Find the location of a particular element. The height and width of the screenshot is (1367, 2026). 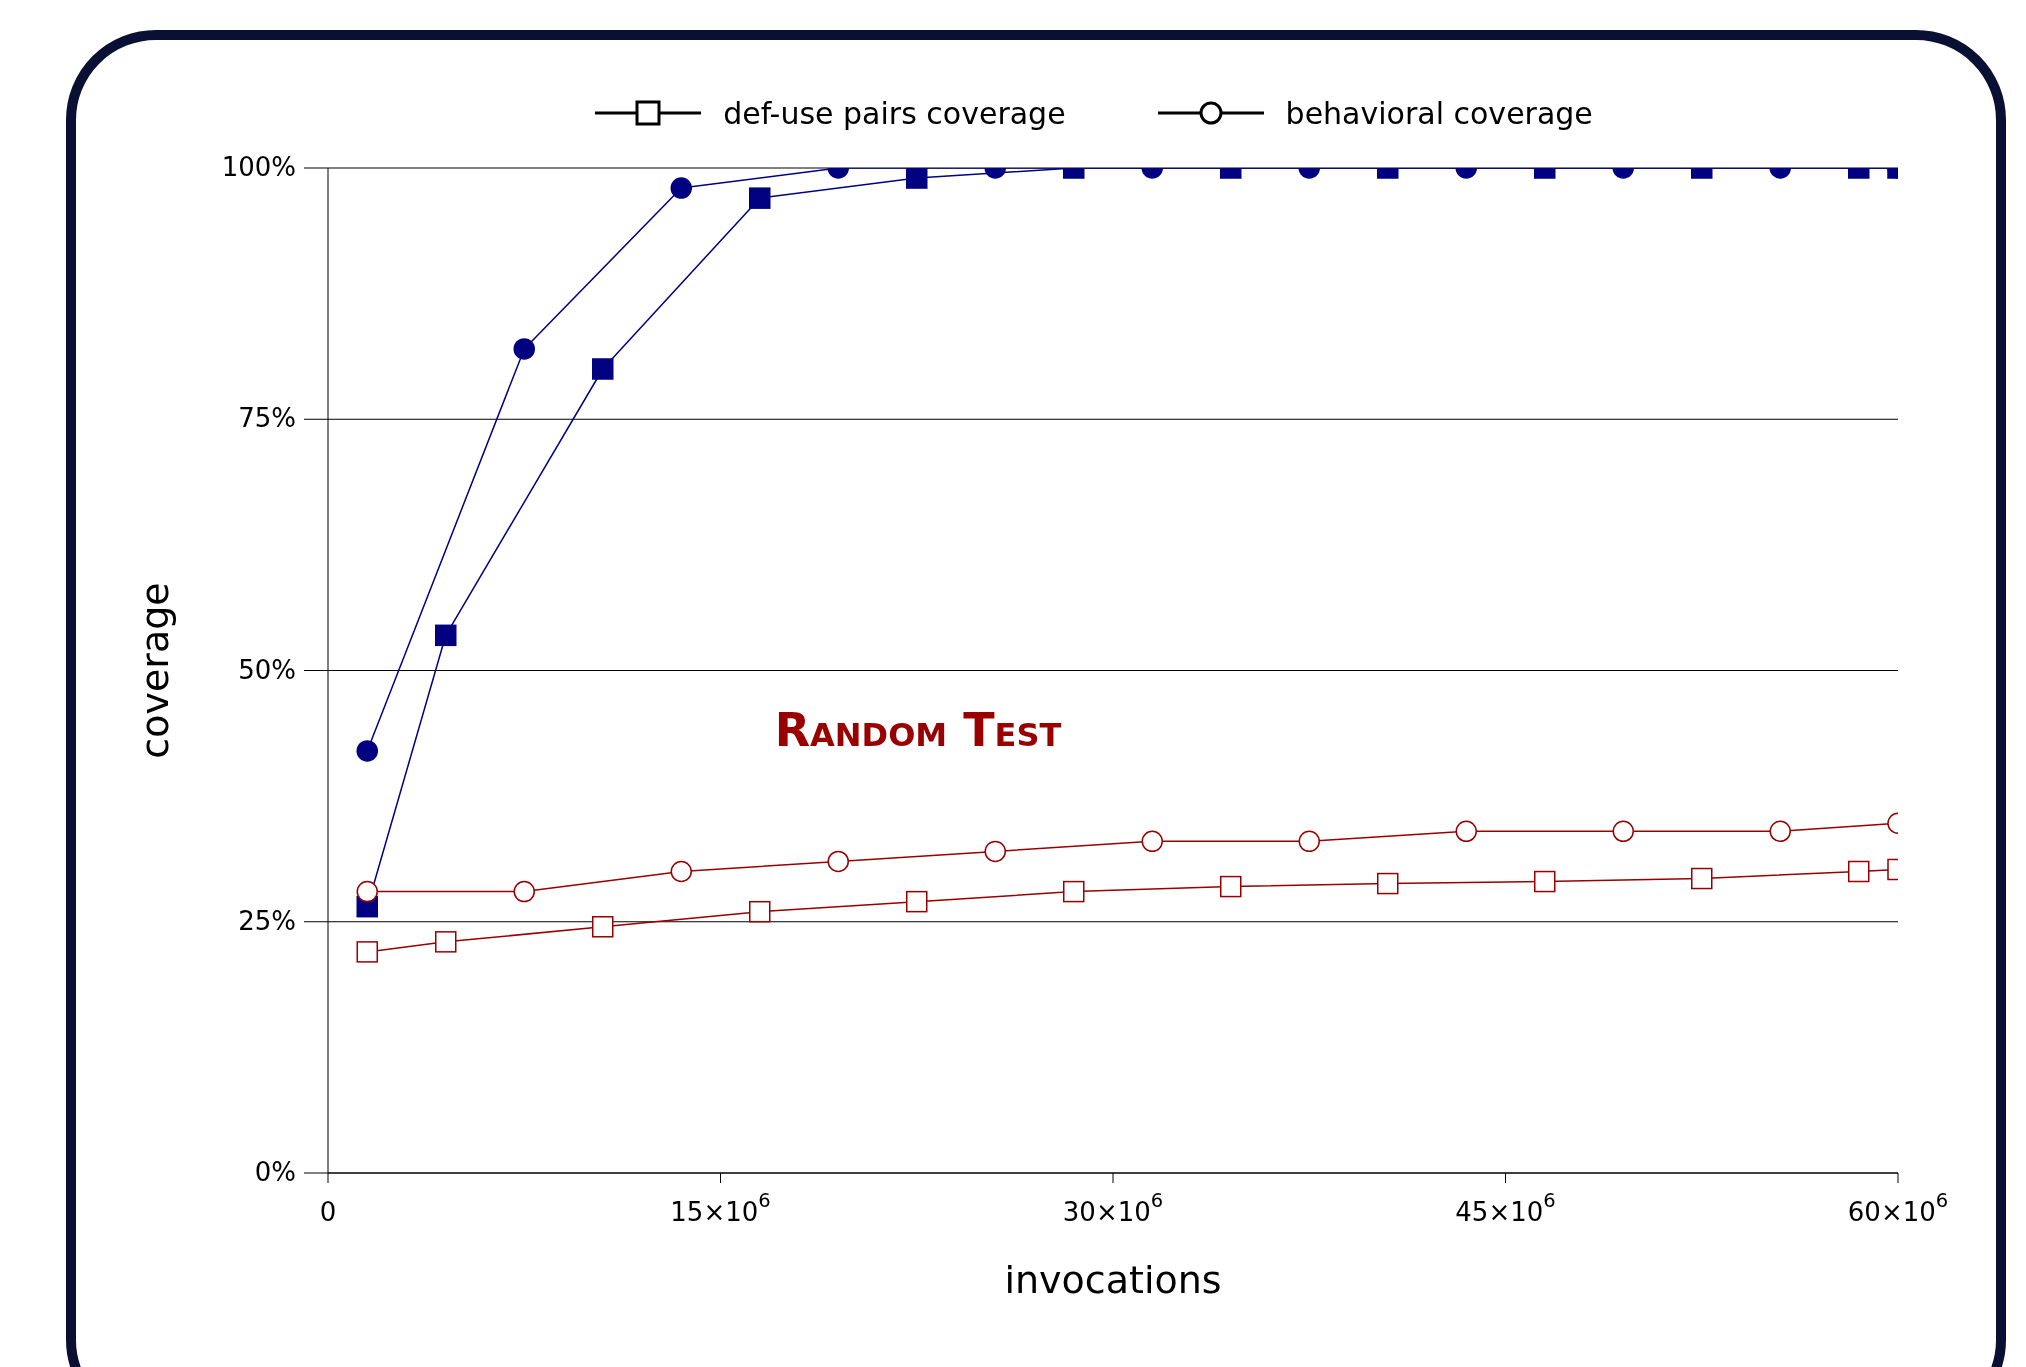

x-tick-label: 60×10$^{6}$ is located at coordinates (1898, 1208).